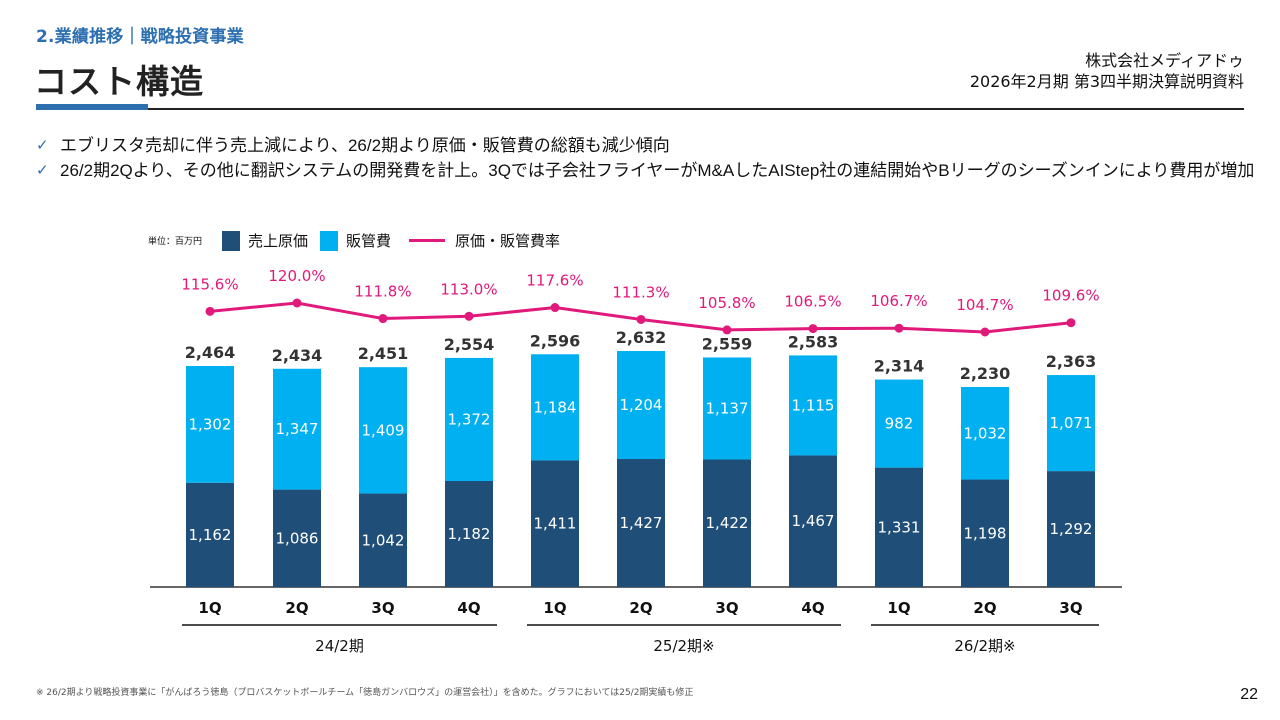  I want to click on ratio-label: 111.3%, so click(640, 292).